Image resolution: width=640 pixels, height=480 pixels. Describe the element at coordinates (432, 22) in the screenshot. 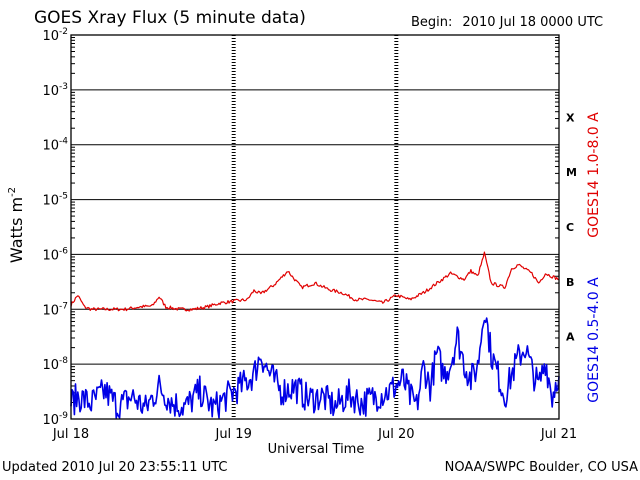

I see `begin-label: Begin:` at that location.